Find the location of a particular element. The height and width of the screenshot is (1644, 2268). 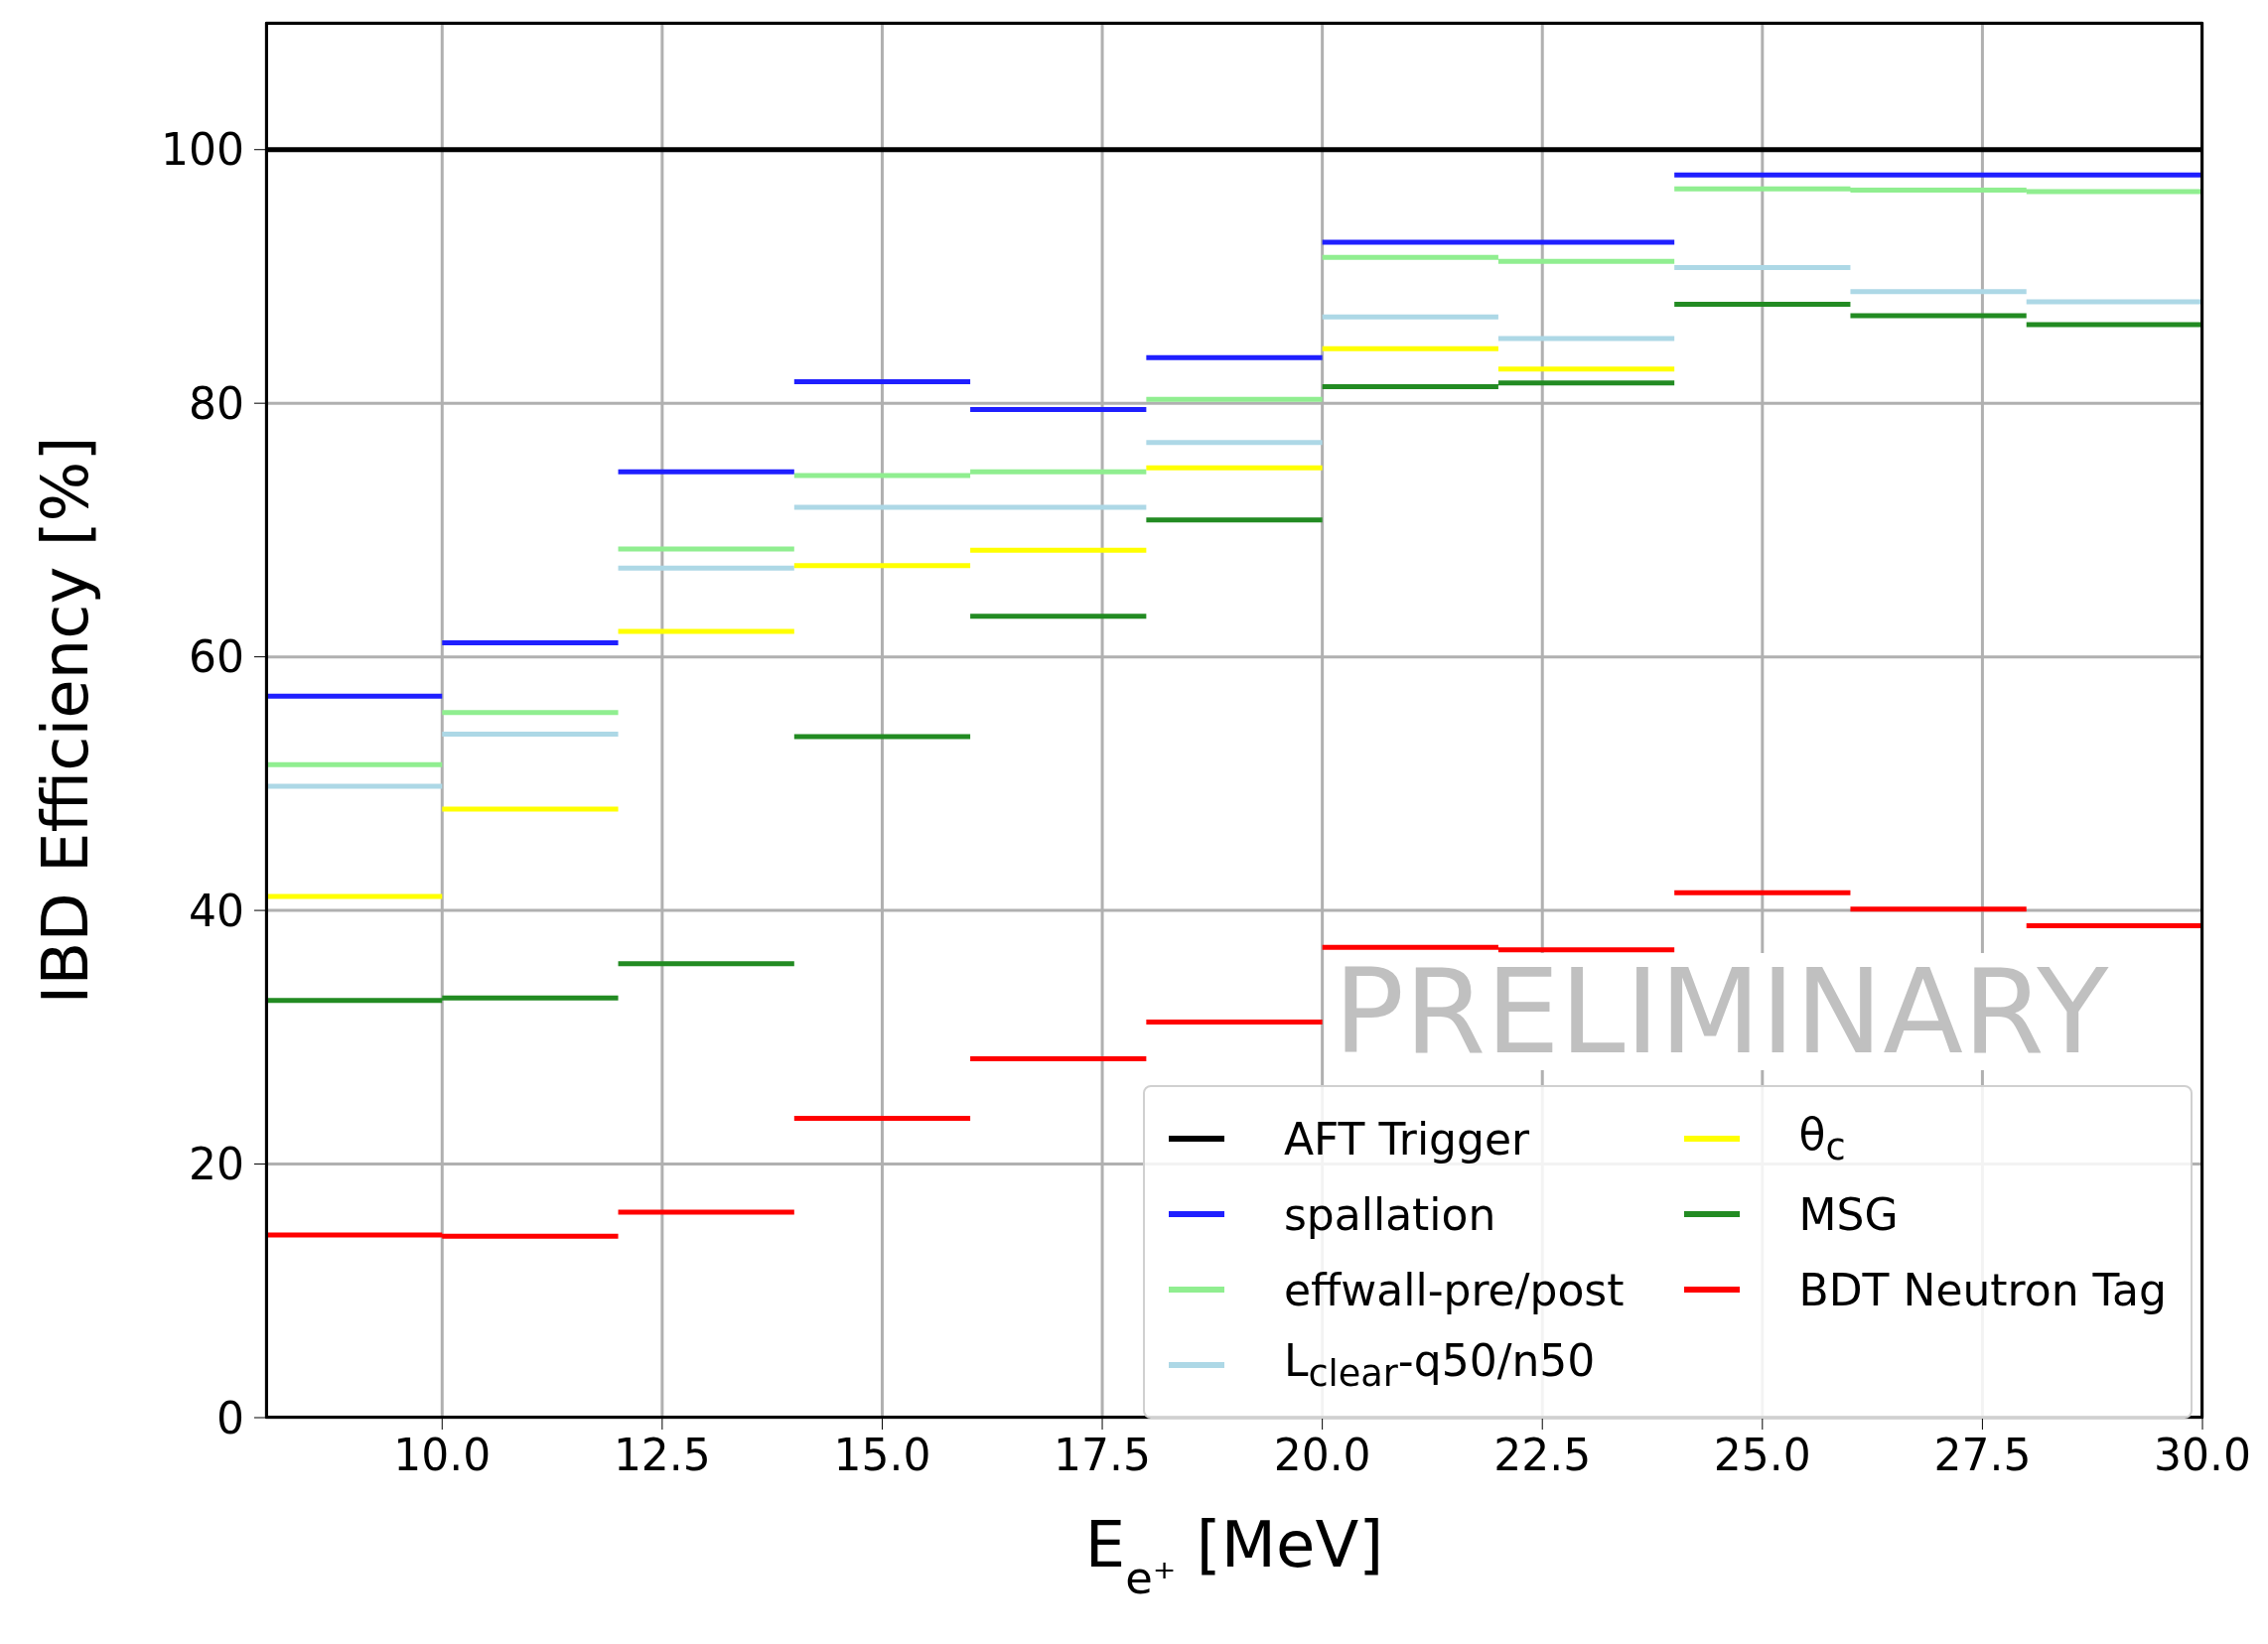

x-tick-label: 30.0 is located at coordinates (2202, 1456).